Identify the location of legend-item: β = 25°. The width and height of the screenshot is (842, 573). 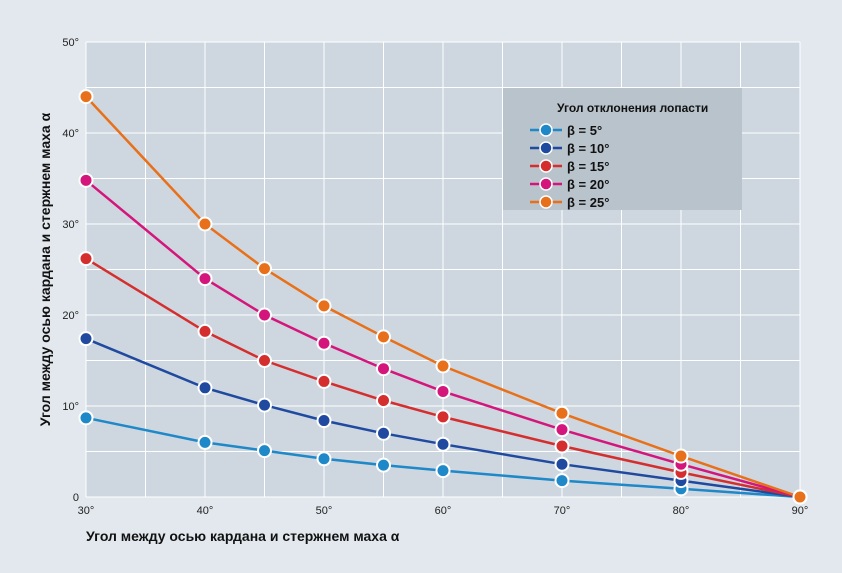
(569, 202).